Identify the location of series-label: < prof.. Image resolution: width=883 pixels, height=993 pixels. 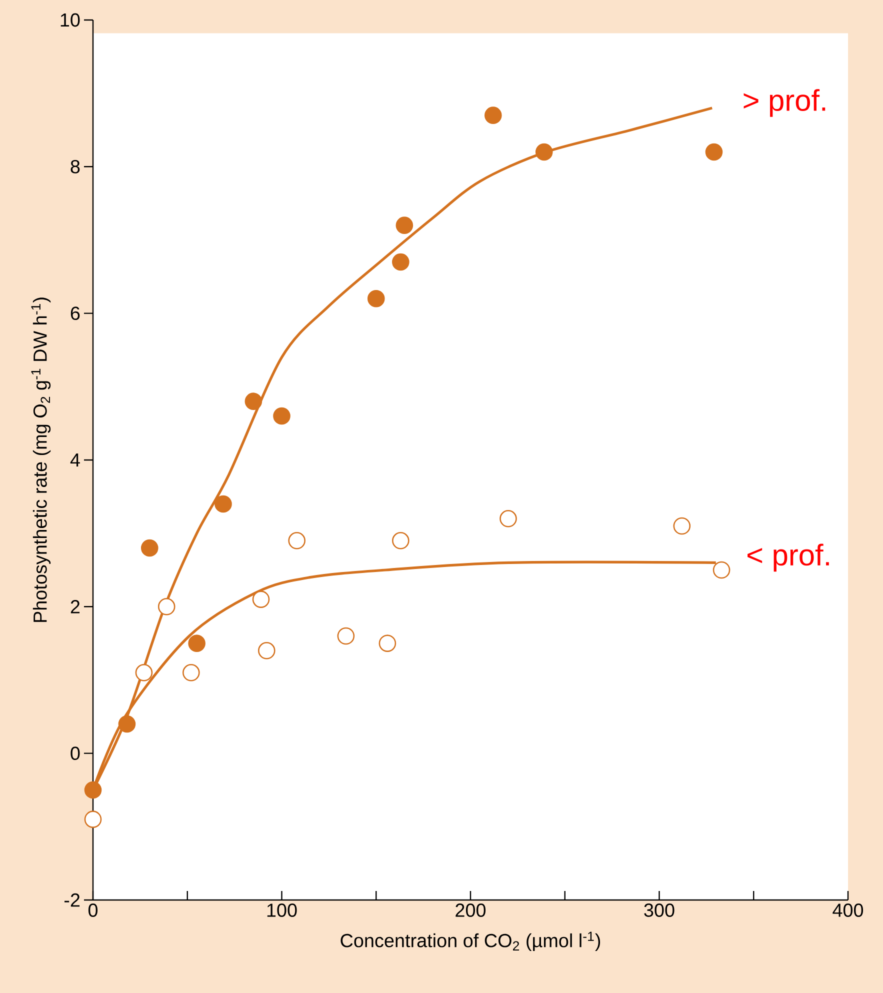
(788, 558).